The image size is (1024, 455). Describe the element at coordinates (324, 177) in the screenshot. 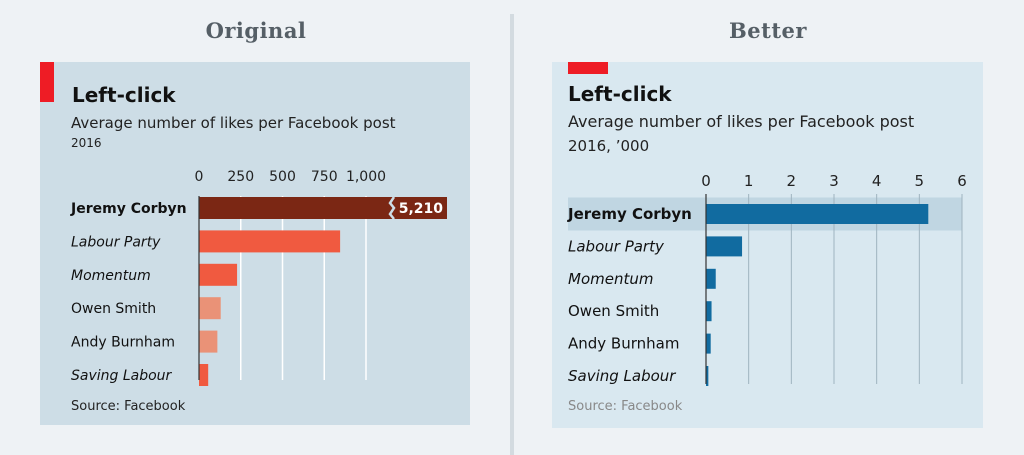

I see `x-tick-label: 750` at that location.